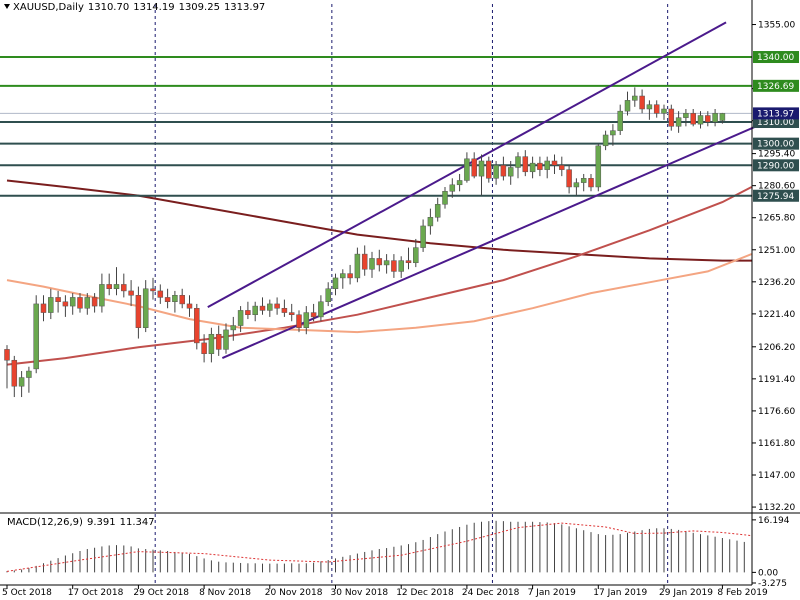 The height and width of the screenshot is (600, 800). Describe the element at coordinates (776, 251) in the screenshot. I see `price-tick-label: 1251.00` at that location.